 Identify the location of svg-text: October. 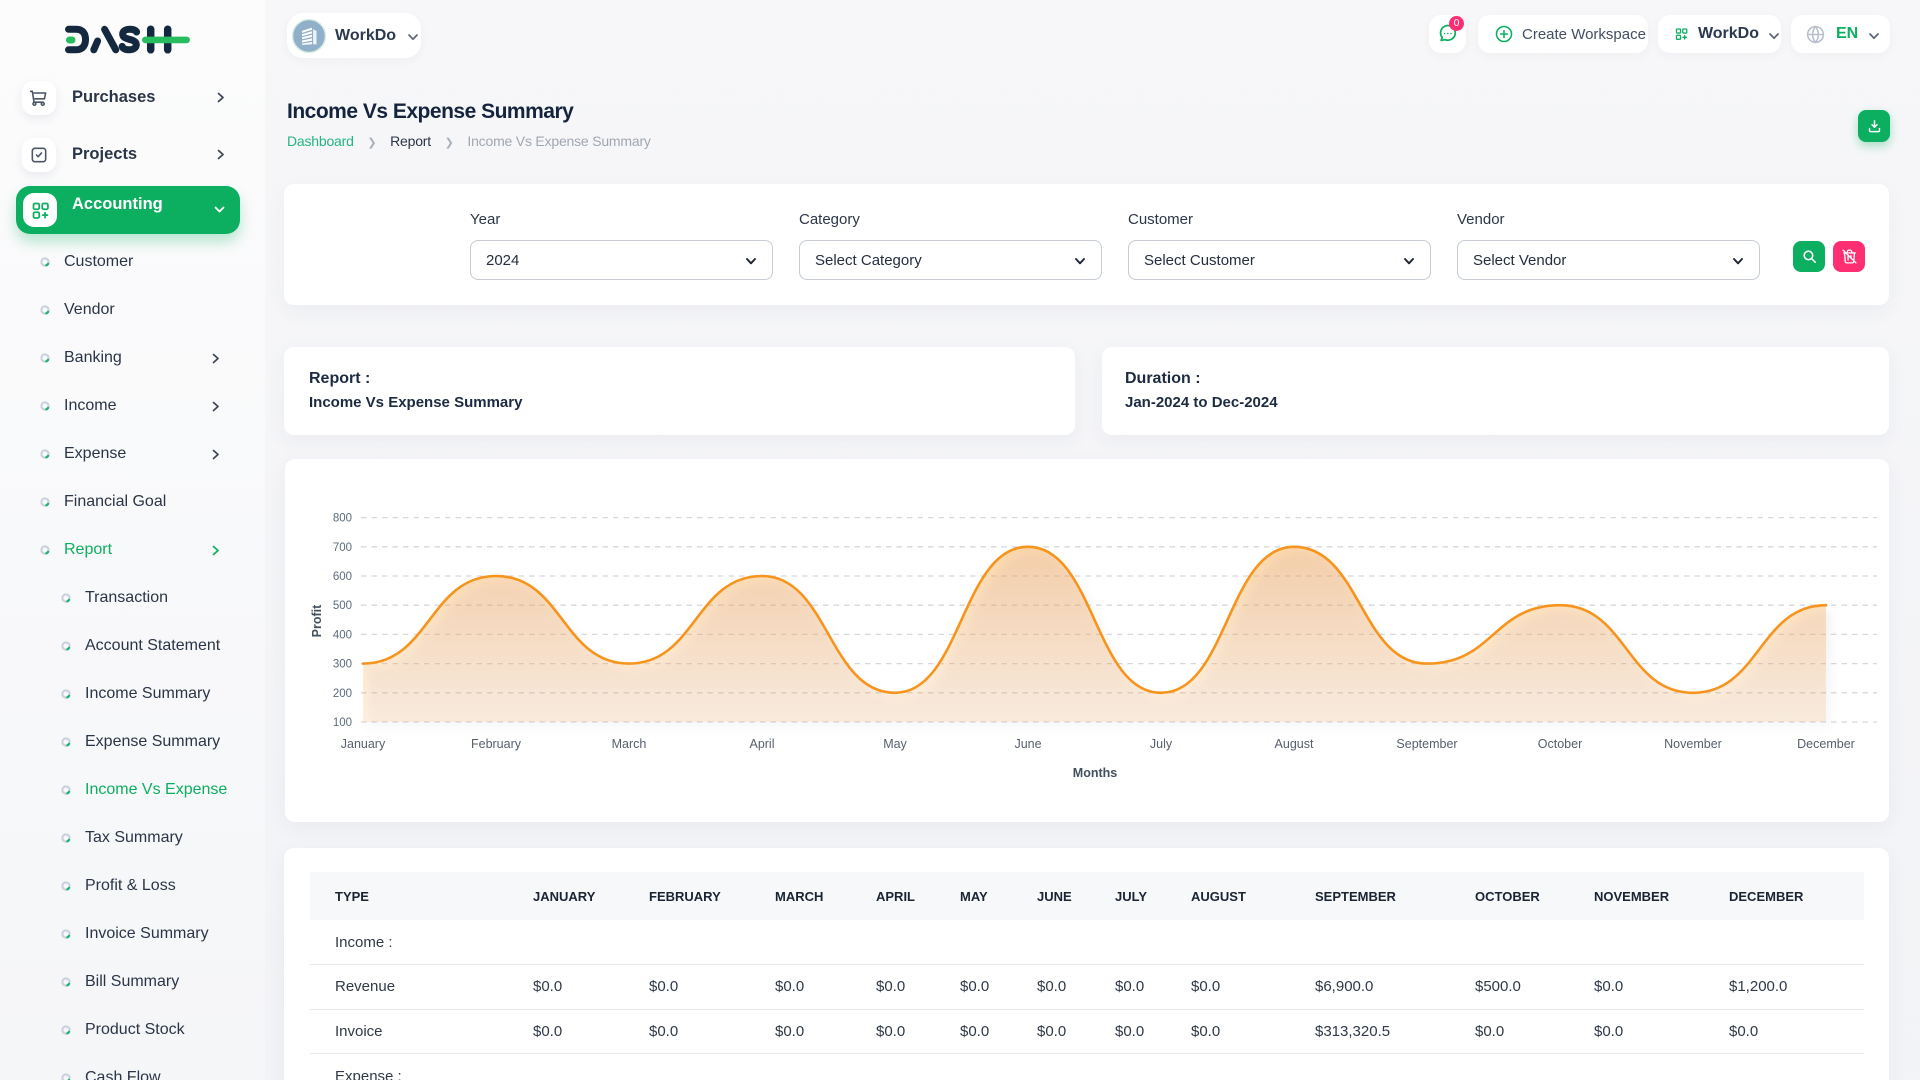
(1560, 744).